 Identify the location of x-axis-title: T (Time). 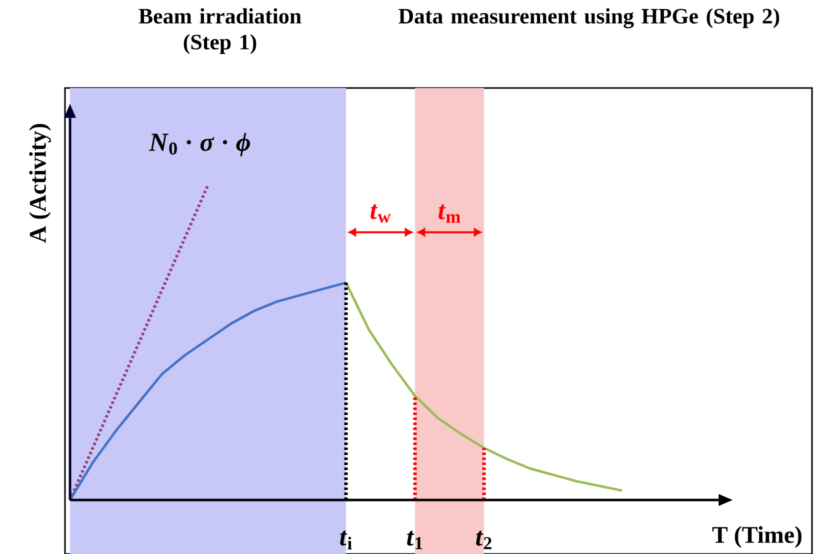
(757, 537).